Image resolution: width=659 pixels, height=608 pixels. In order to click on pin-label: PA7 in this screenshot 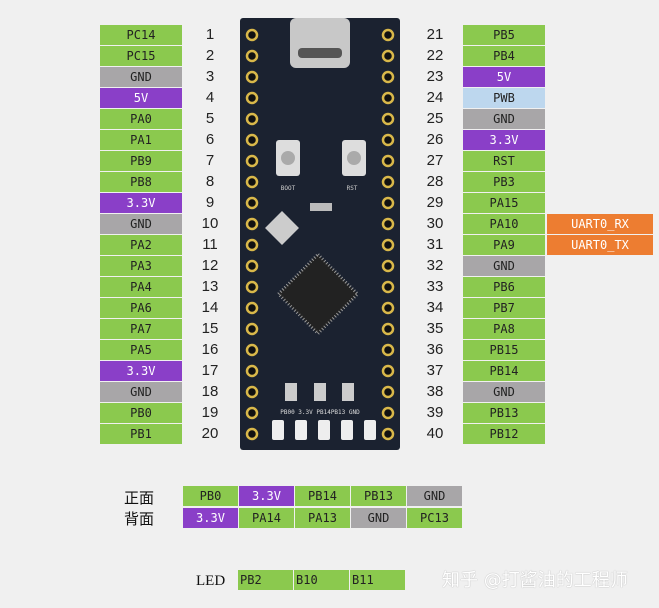, I will do `click(141, 329)`.